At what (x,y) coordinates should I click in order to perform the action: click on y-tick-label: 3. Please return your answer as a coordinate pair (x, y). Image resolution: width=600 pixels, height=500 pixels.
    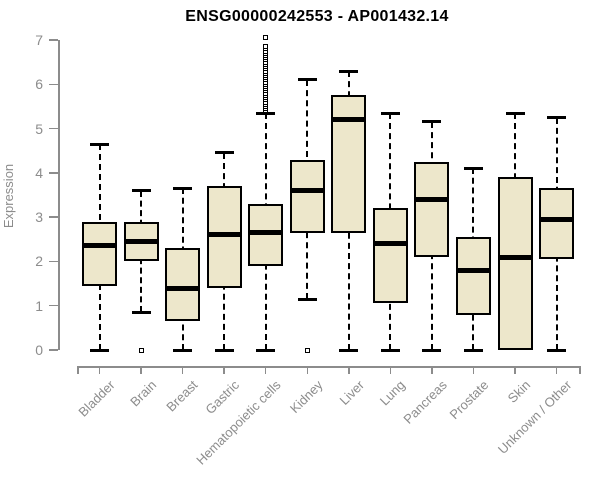
    Looking at the image, I should click on (39, 217).